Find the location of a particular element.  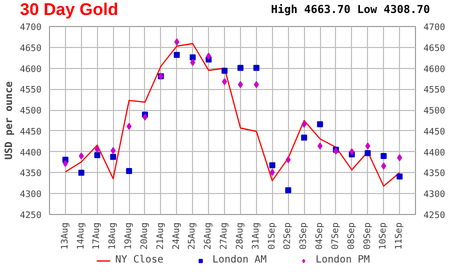

x-tick-label: 25Aug is located at coordinates (193, 236).